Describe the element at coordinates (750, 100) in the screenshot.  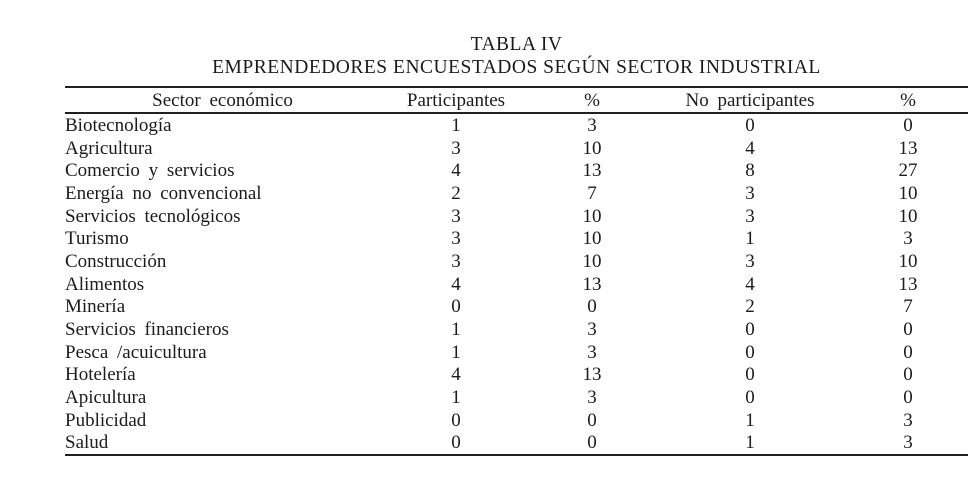
I see `col-header-no-participantes: No participantes` at that location.